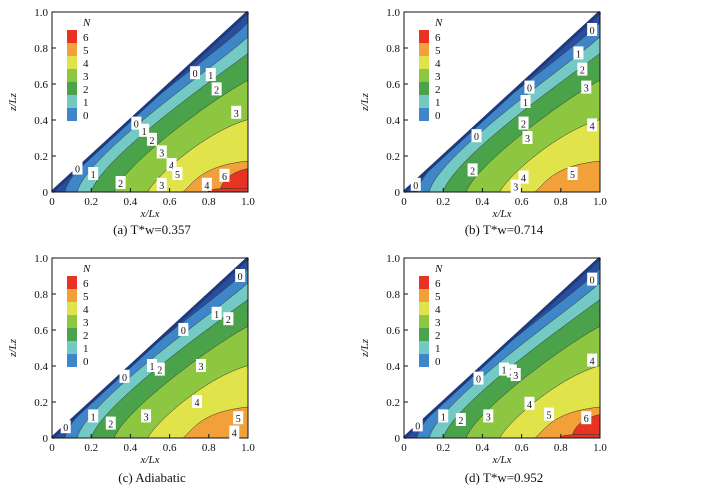  Describe the element at coordinates (398, 439) in the screenshot. I see `y-tick-label: 0` at that location.